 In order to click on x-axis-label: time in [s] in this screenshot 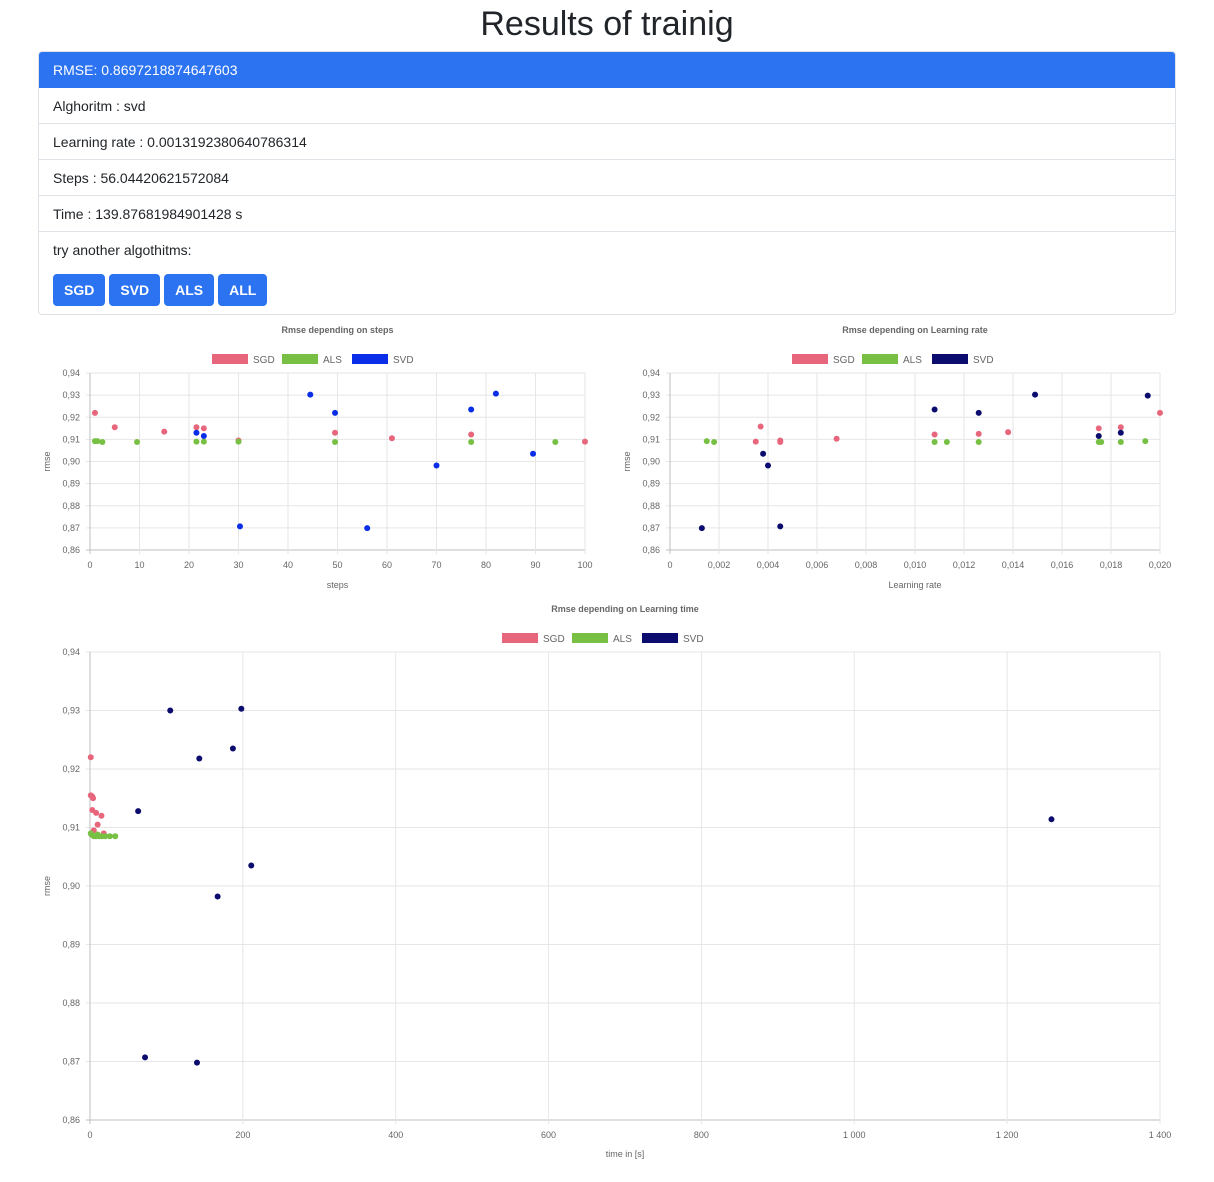, I will do `click(625, 1154)`.